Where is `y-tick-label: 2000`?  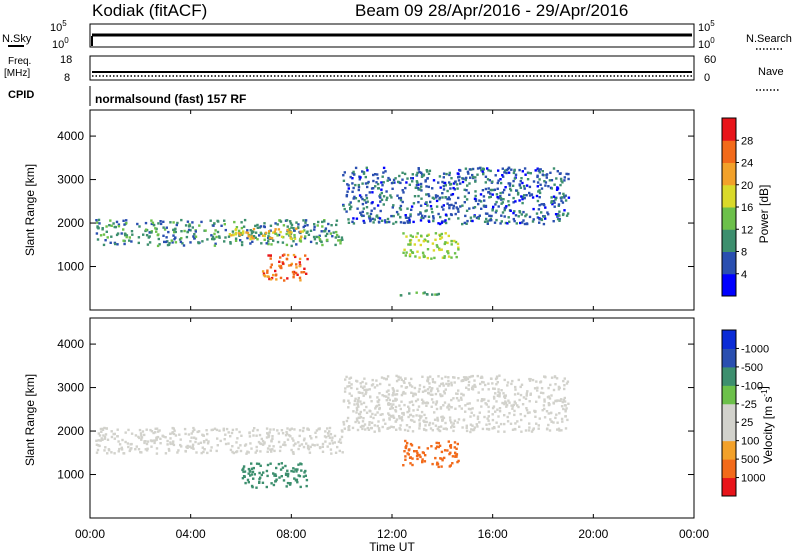 y-tick-label: 2000 is located at coordinates (70, 431).